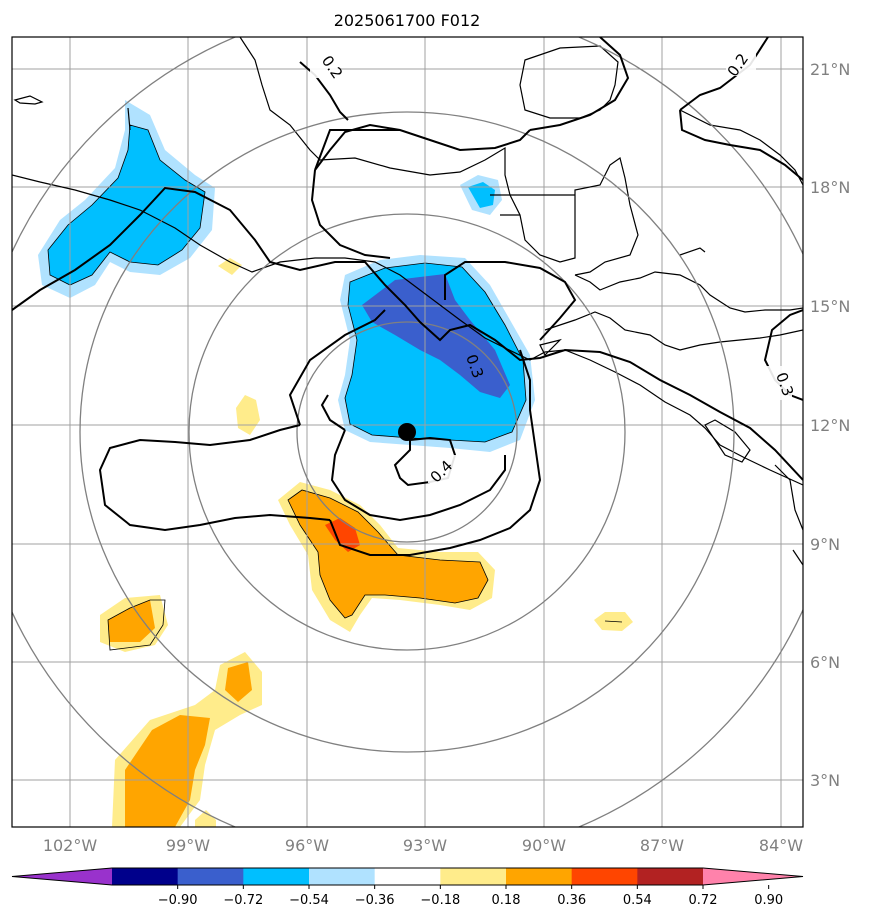 Image resolution: width=873 pixels, height=924 pixels. I want to click on lon-label: 93°W, so click(425, 845).